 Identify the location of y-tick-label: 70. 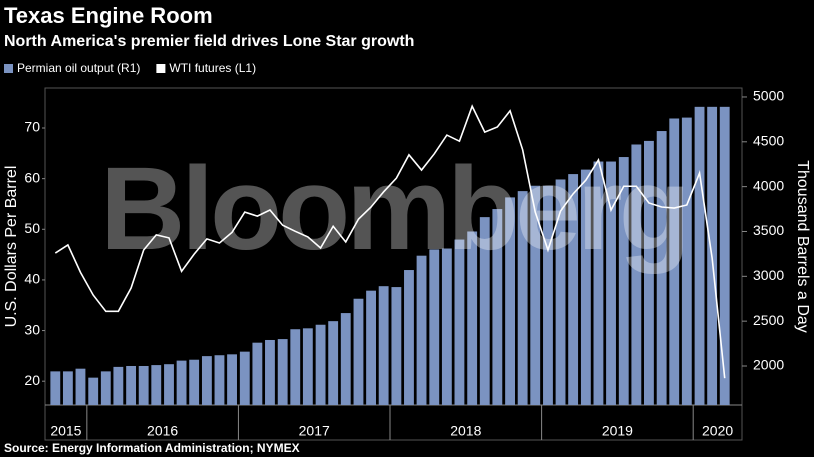
(32, 127).